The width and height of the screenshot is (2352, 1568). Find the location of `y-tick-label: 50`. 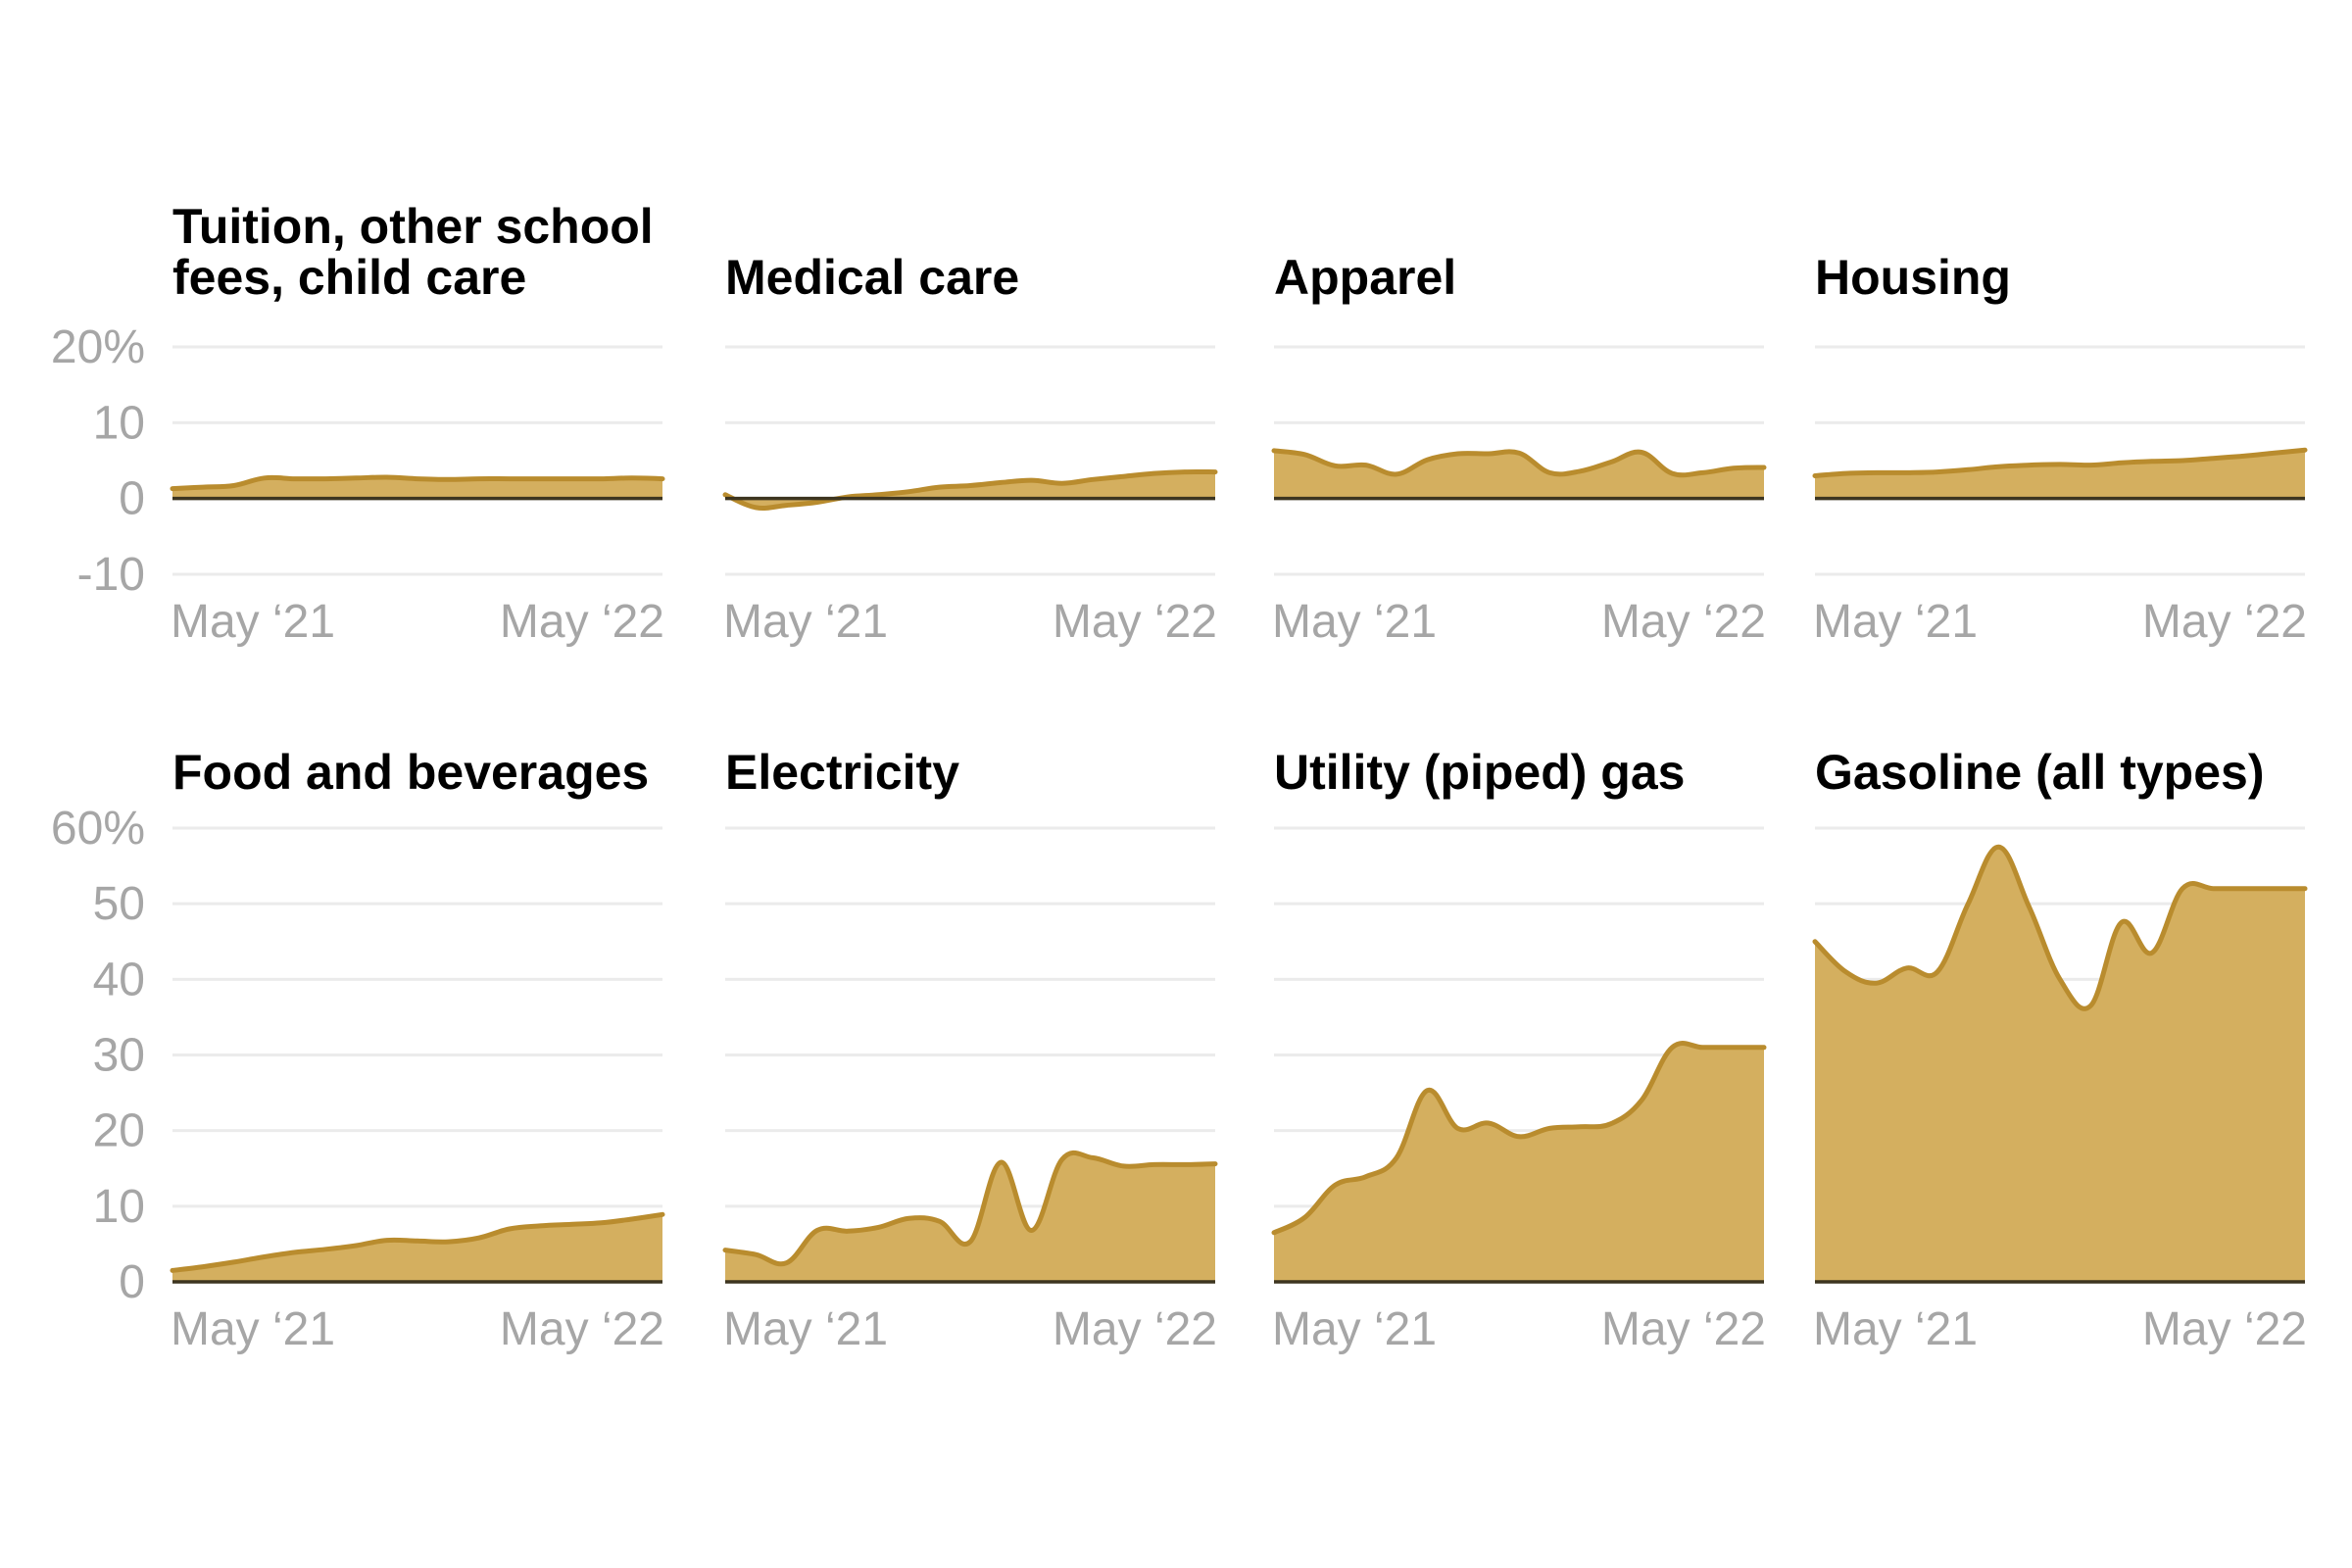

y-tick-label: 50 is located at coordinates (119, 904).